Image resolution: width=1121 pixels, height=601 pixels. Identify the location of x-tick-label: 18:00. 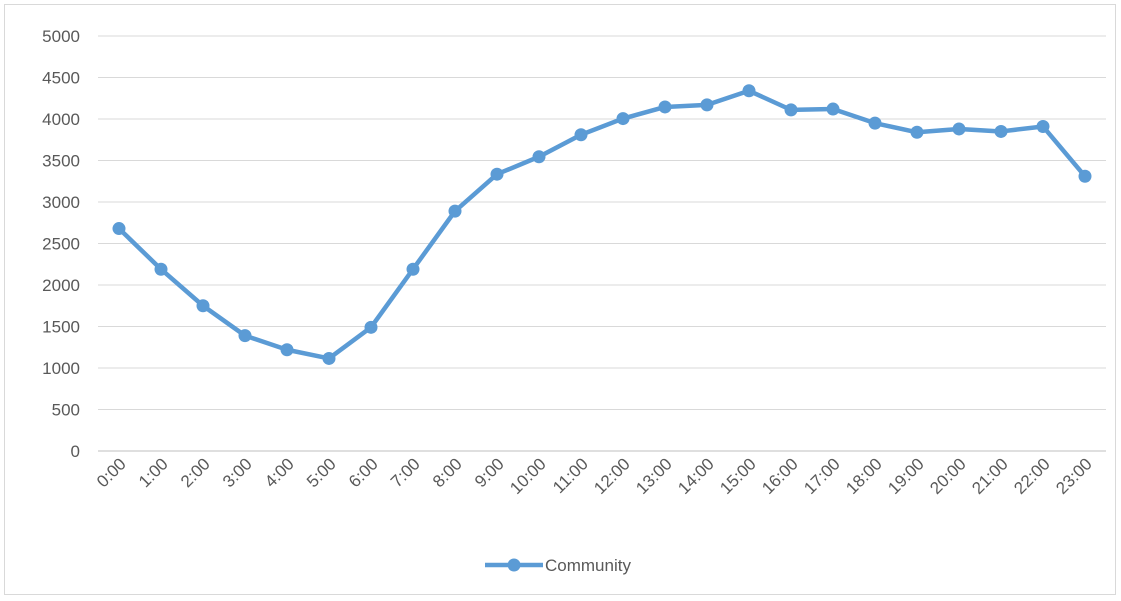
(864, 476).